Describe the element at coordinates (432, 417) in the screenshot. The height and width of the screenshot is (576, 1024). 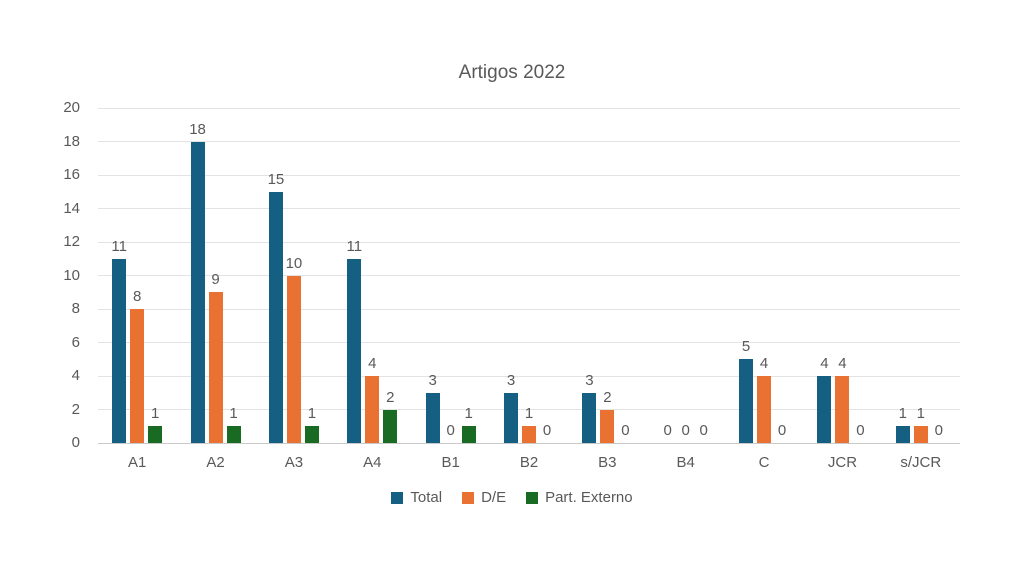
I see `bar-total-b1` at that location.